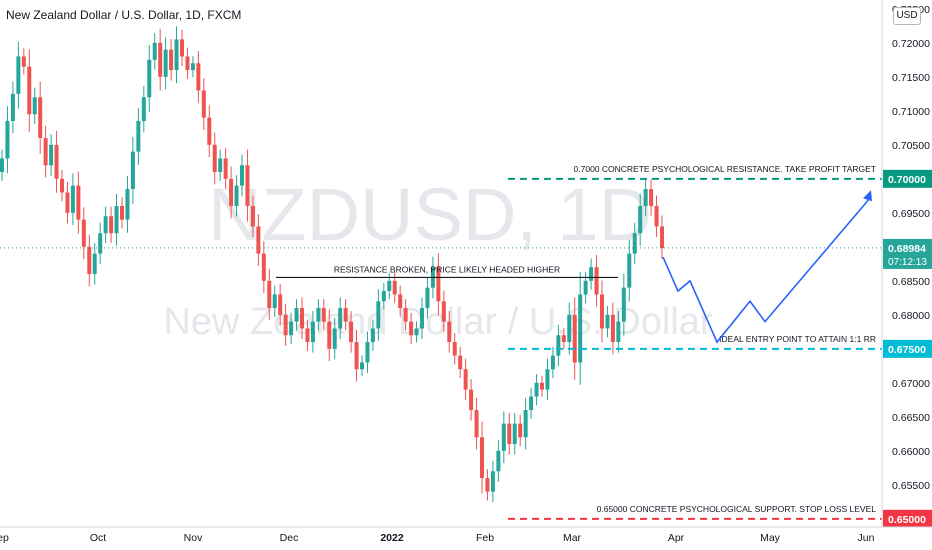  Describe the element at coordinates (4, 538) in the screenshot. I see `time-tick-label: ep` at that location.